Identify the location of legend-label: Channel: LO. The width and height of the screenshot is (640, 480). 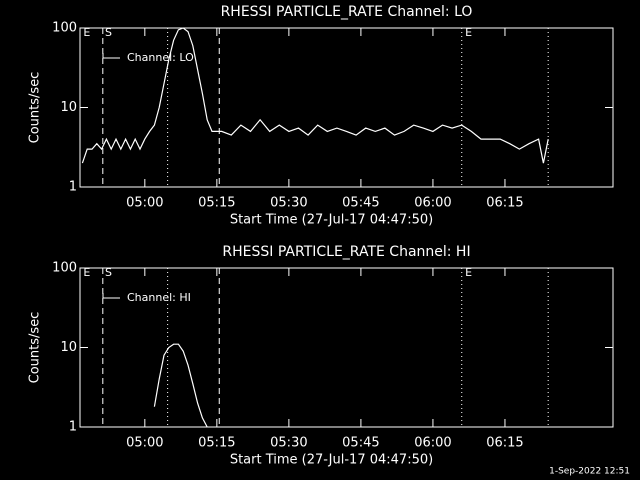
(160, 57).